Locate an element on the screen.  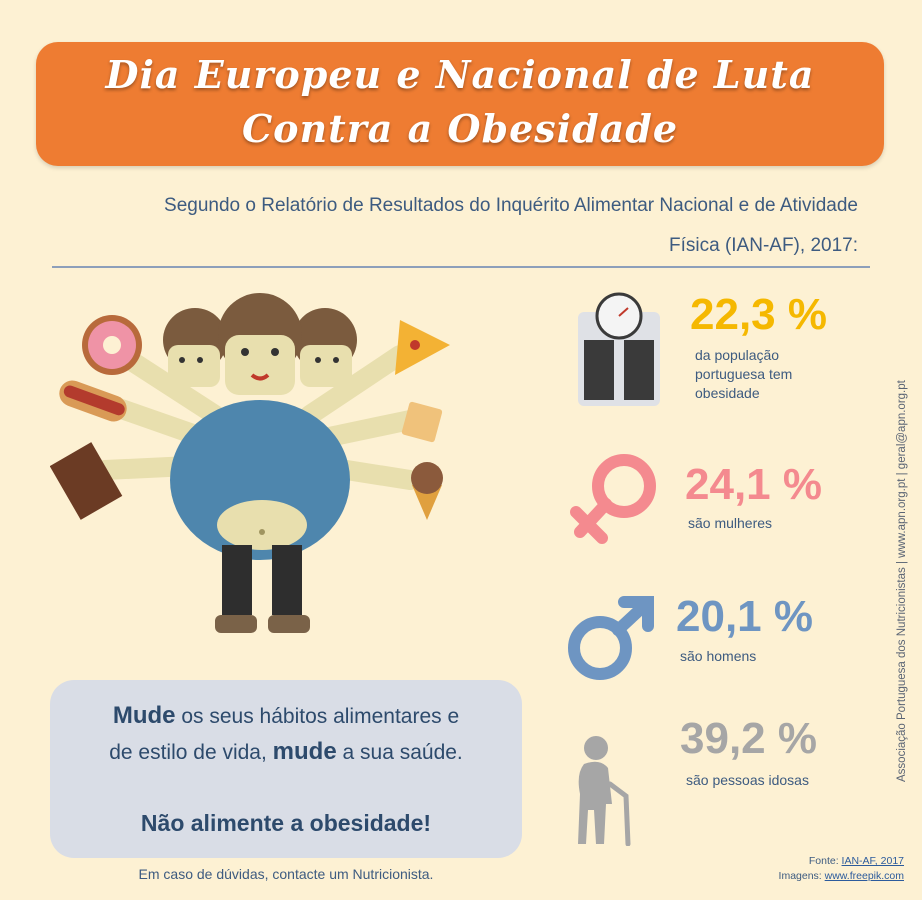
stat-caption-women: são mulheres is located at coordinates (730, 523).